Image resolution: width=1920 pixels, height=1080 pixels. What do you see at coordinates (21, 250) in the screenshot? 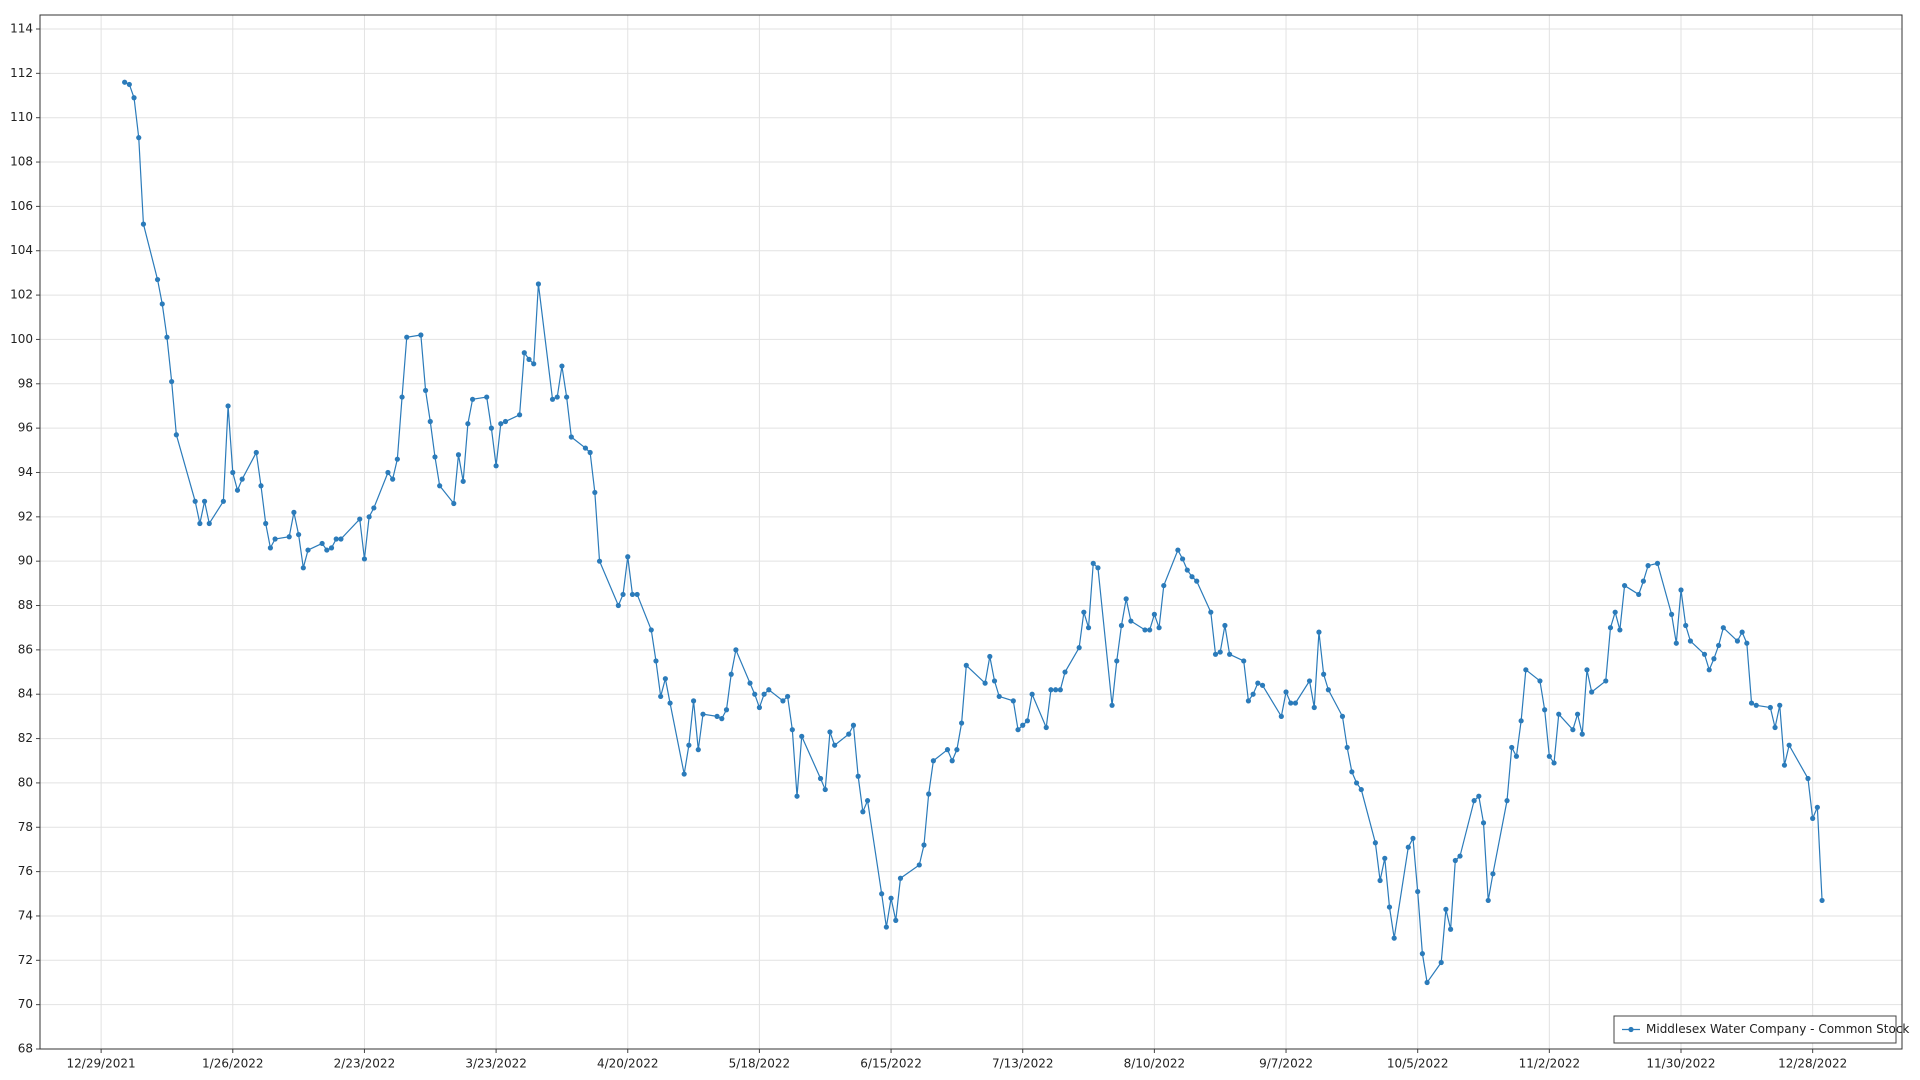
I see `y-tick-label: 104` at bounding box center [21, 250].